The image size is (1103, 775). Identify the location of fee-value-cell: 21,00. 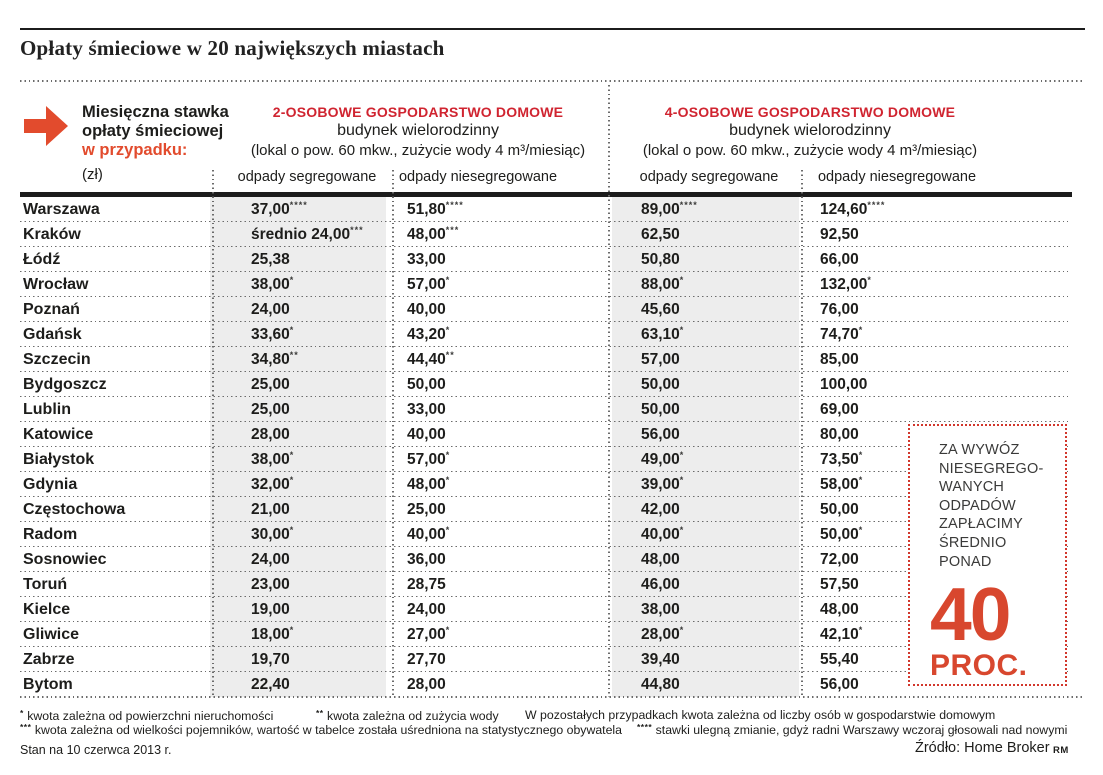
(301, 510).